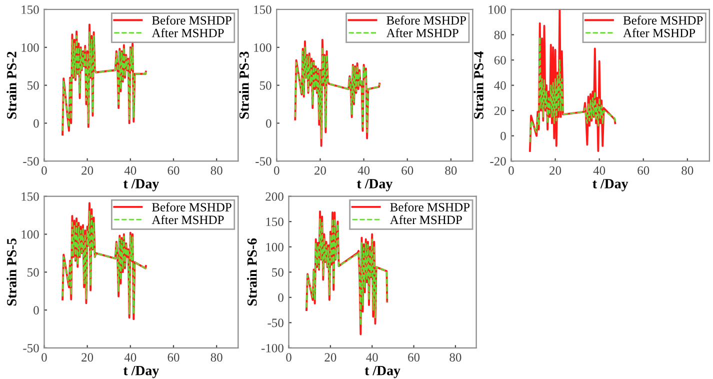  I want to click on y-tick-label: 20, so click(500, 110).